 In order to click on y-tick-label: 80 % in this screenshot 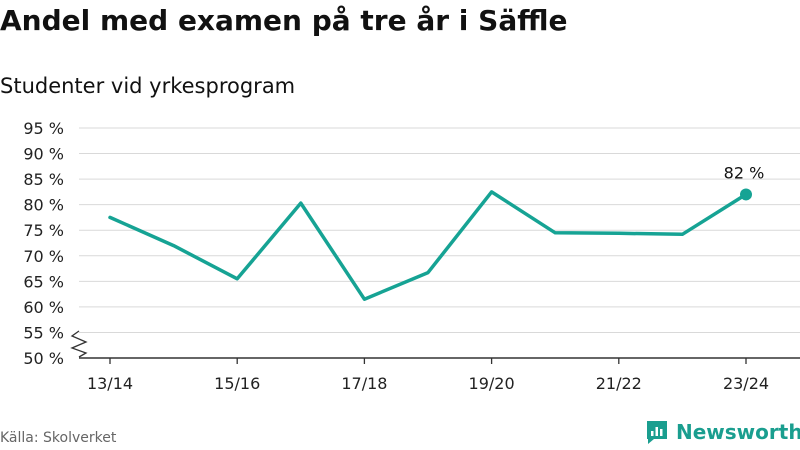, I will do `click(43, 205)`.